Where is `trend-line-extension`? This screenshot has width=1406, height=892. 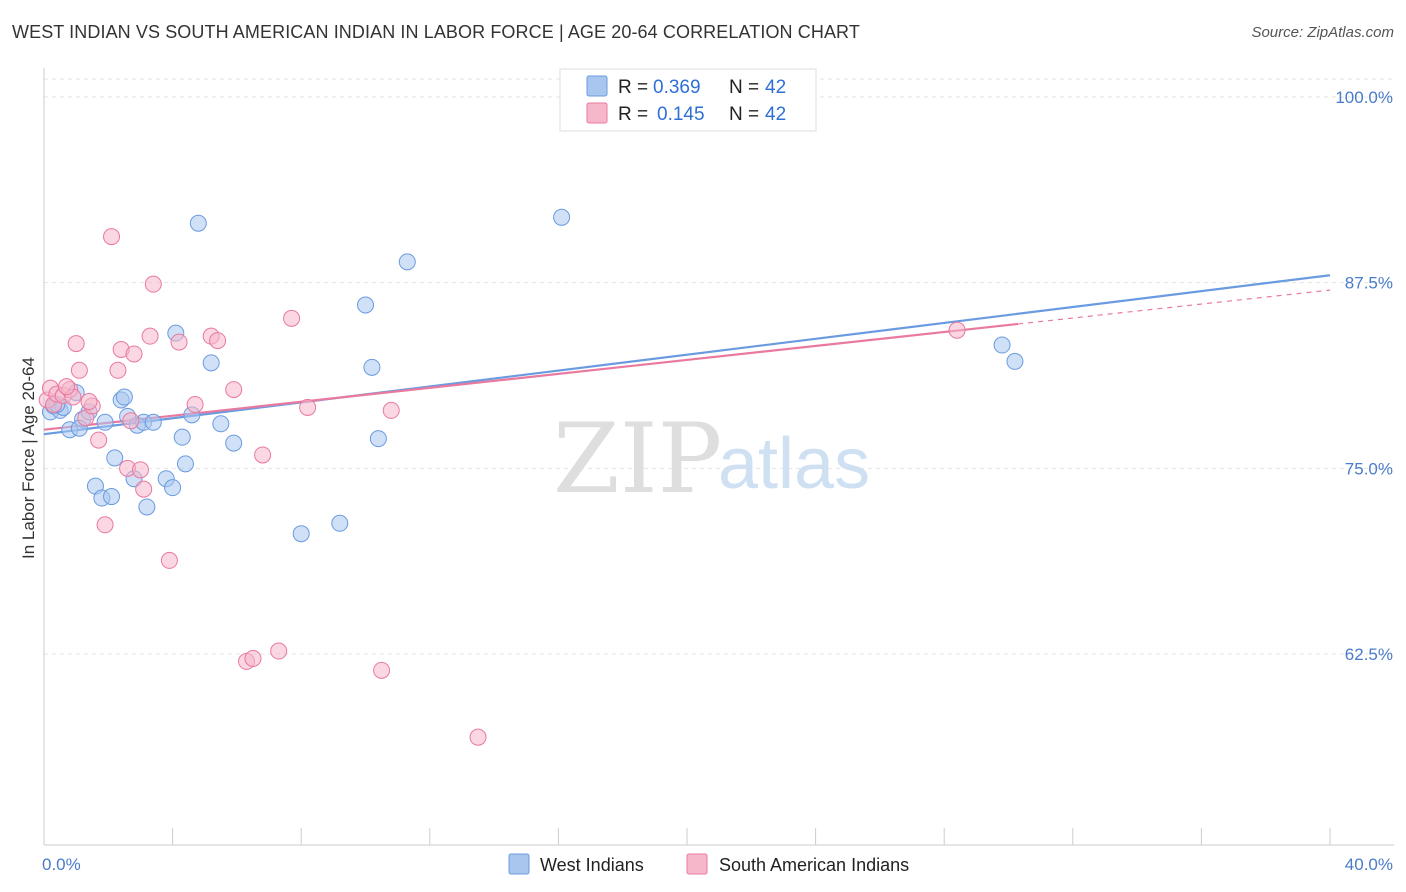 trend-line-extension is located at coordinates (1174, 307).